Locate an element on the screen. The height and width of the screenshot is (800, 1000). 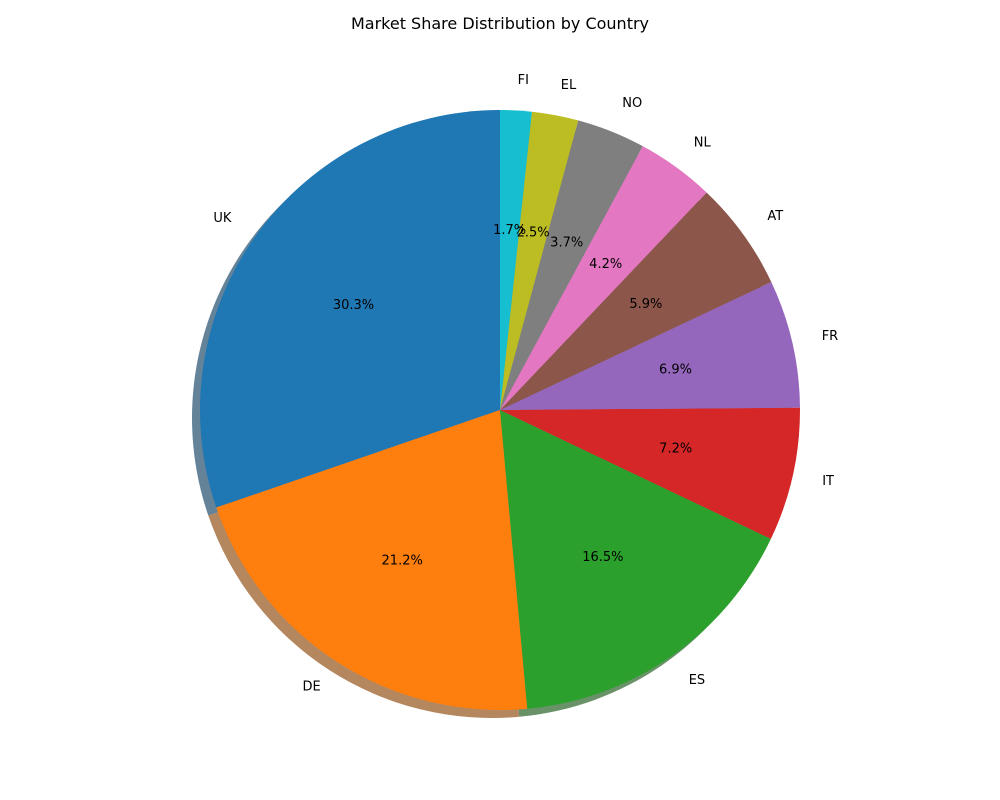
pct-label-es: 16.5% is located at coordinates (602, 557).